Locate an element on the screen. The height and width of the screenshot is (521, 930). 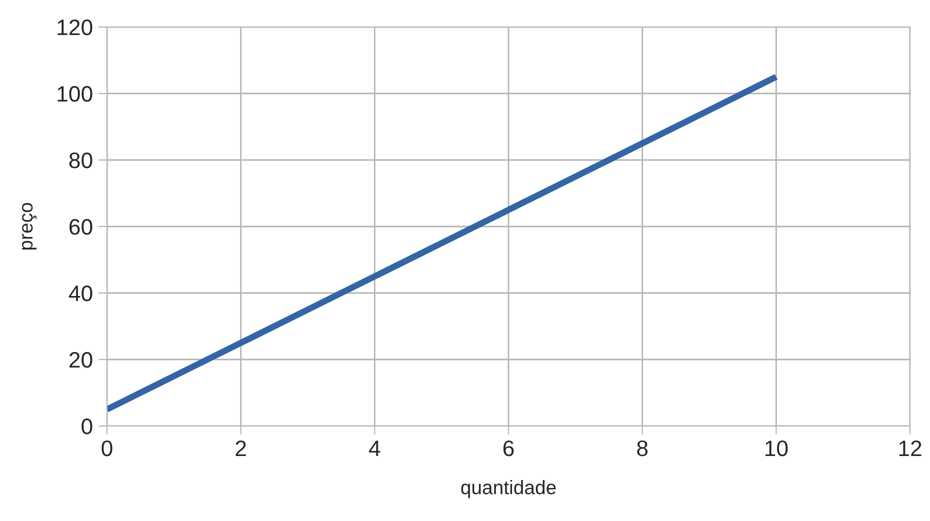
x-tick-label: 6 is located at coordinates (508, 448).